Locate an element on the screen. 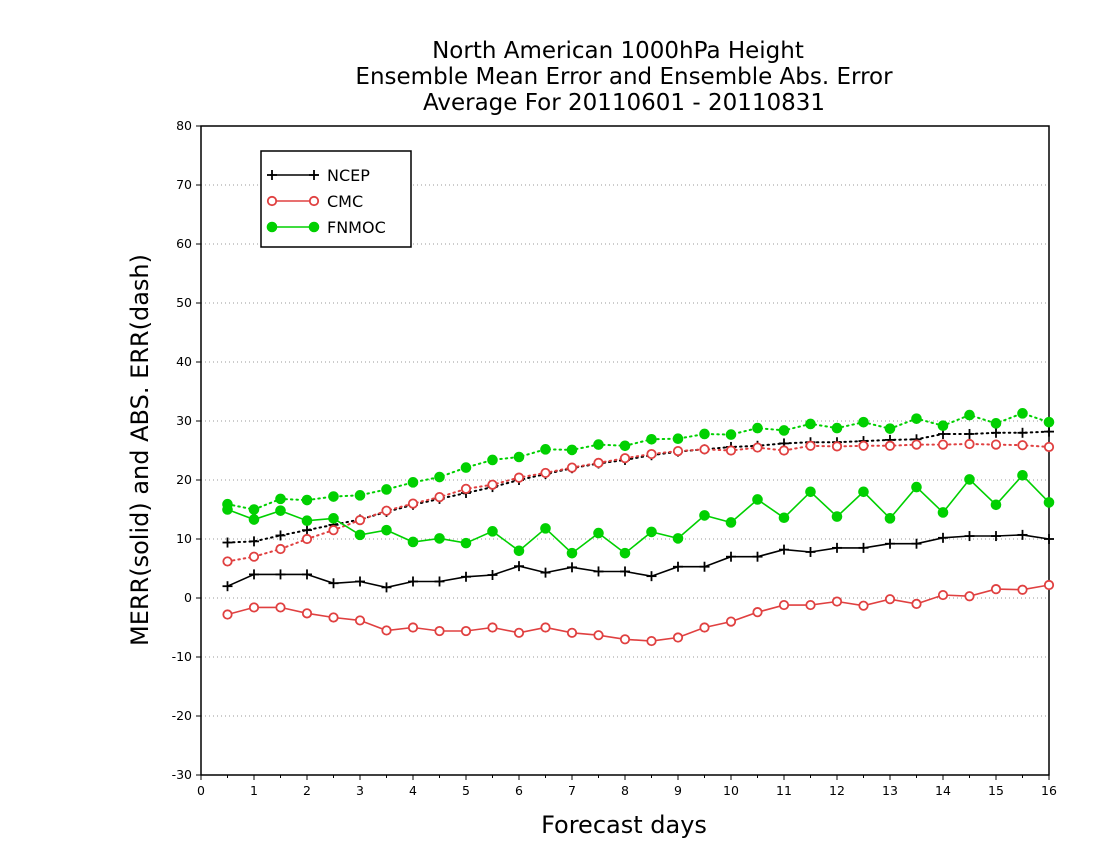  x-tick-label: 15 is located at coordinates (996, 790).